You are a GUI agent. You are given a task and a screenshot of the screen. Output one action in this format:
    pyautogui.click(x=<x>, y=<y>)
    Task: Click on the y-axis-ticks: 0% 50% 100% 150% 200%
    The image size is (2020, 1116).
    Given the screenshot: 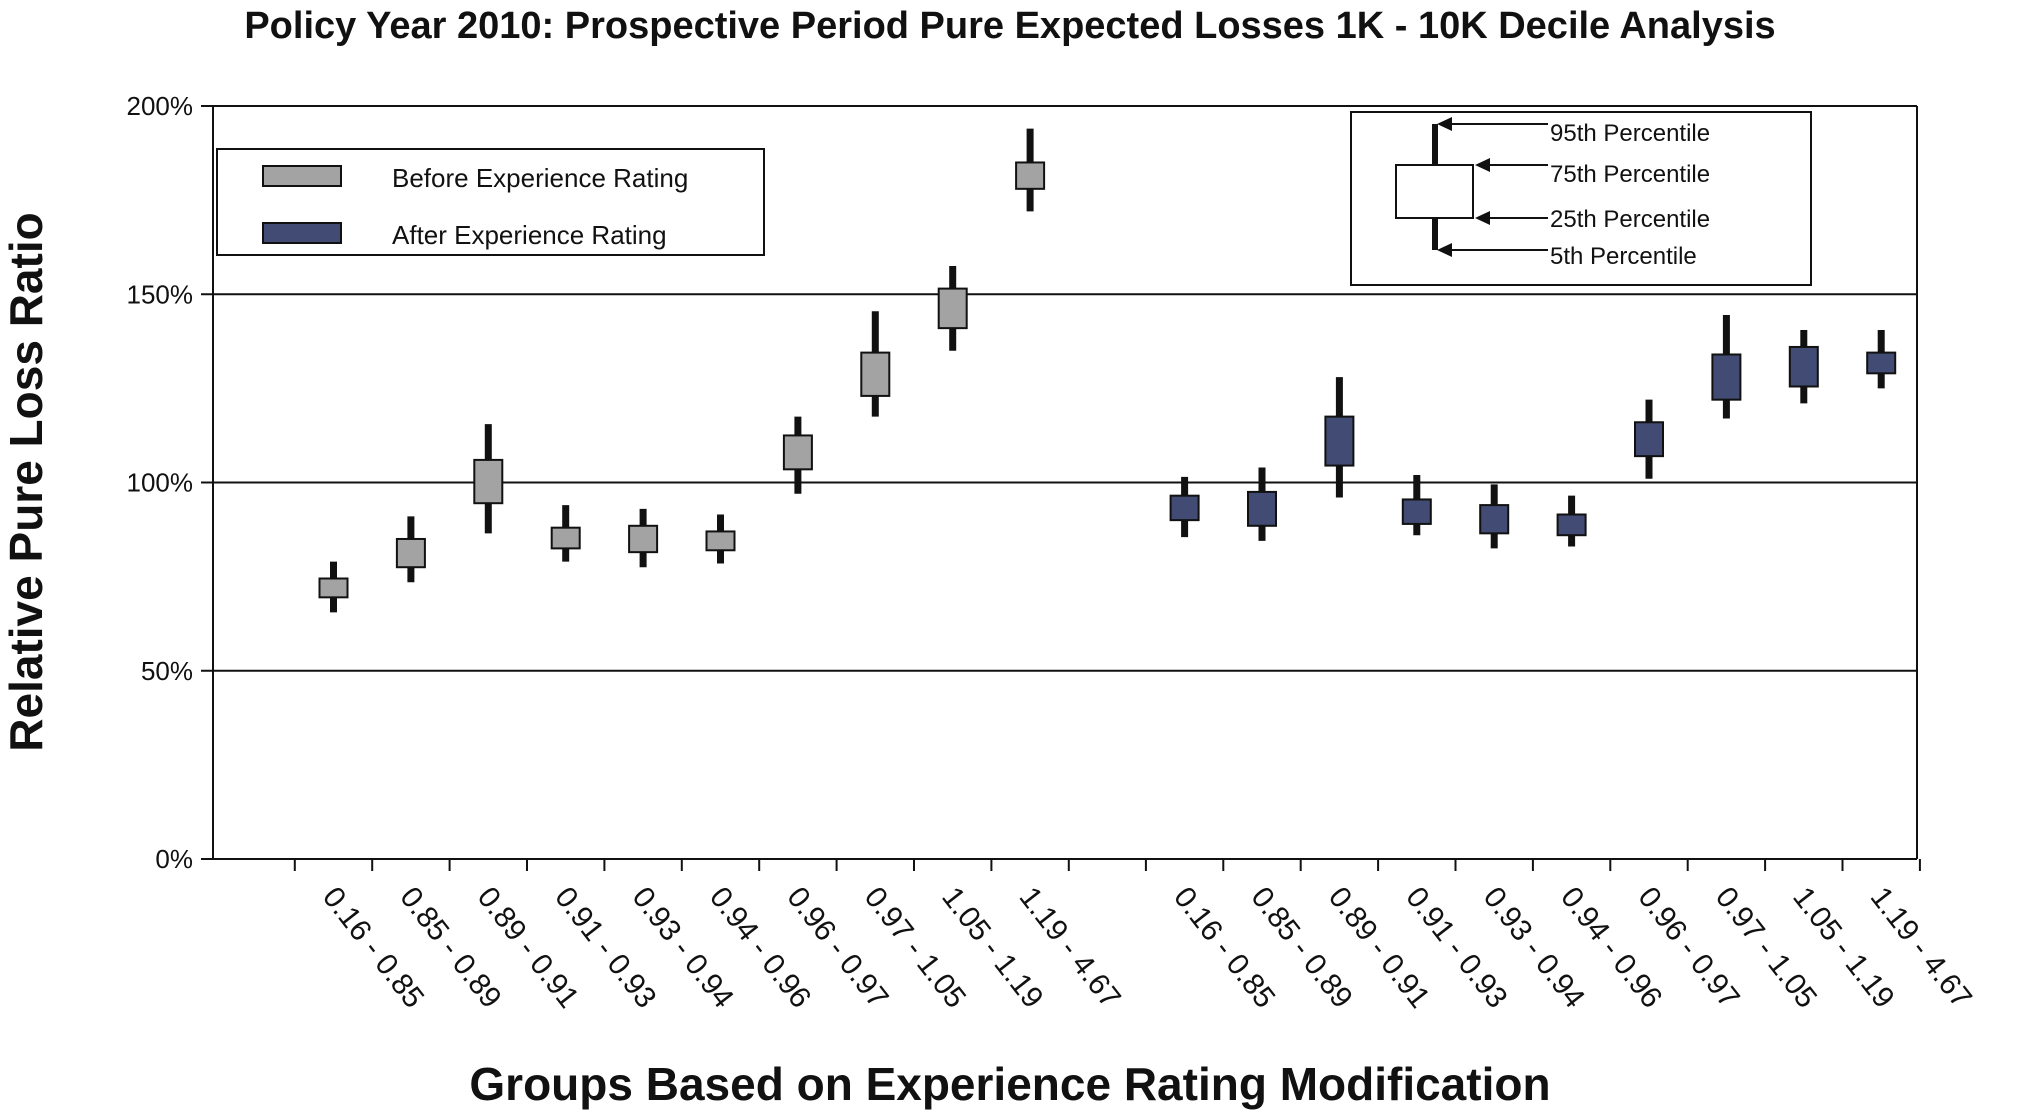 What is the action you would take?
    pyautogui.click(x=170, y=482)
    